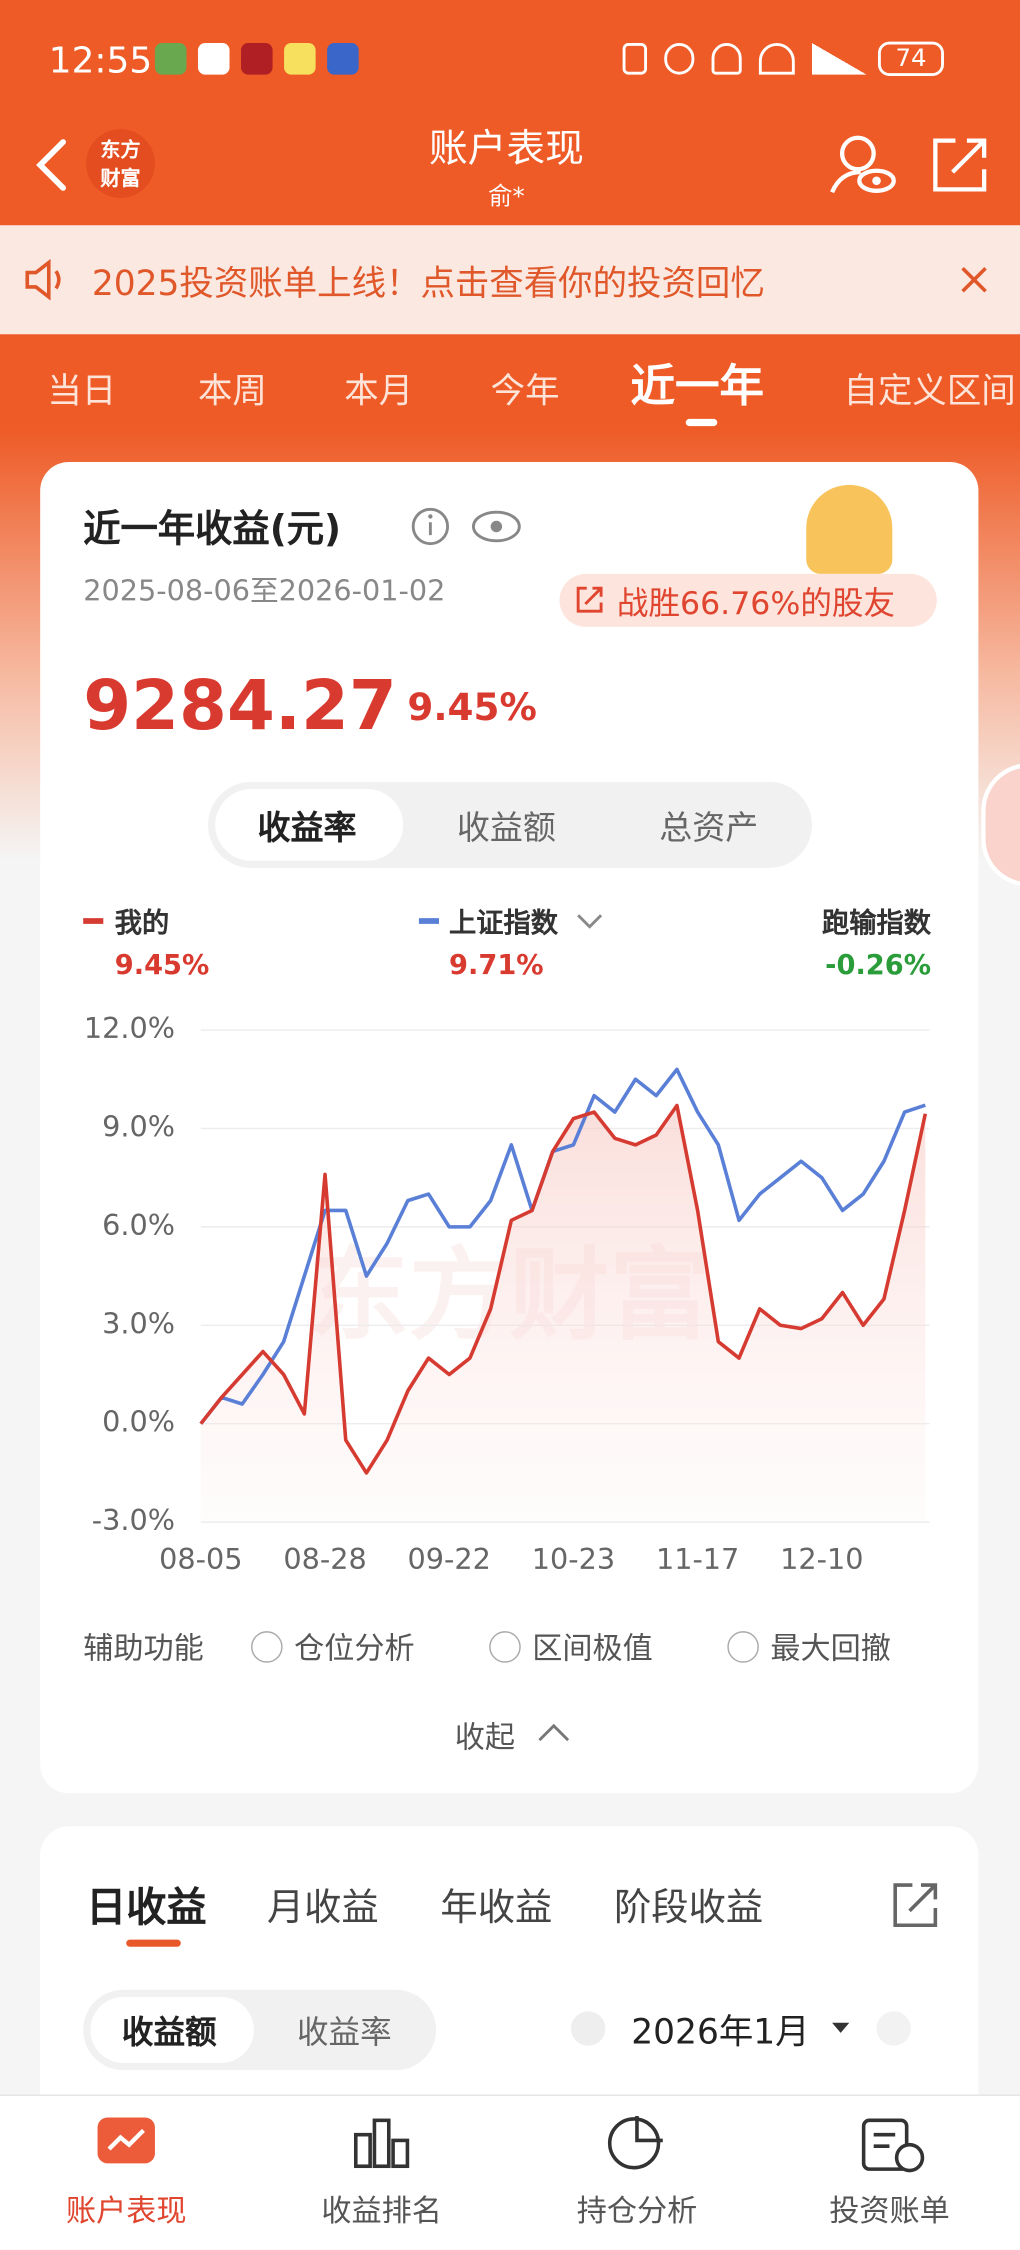 This screenshot has width=1020, height=2250. Describe the element at coordinates (120, 163) in the screenshot. I see `logo` at that location.